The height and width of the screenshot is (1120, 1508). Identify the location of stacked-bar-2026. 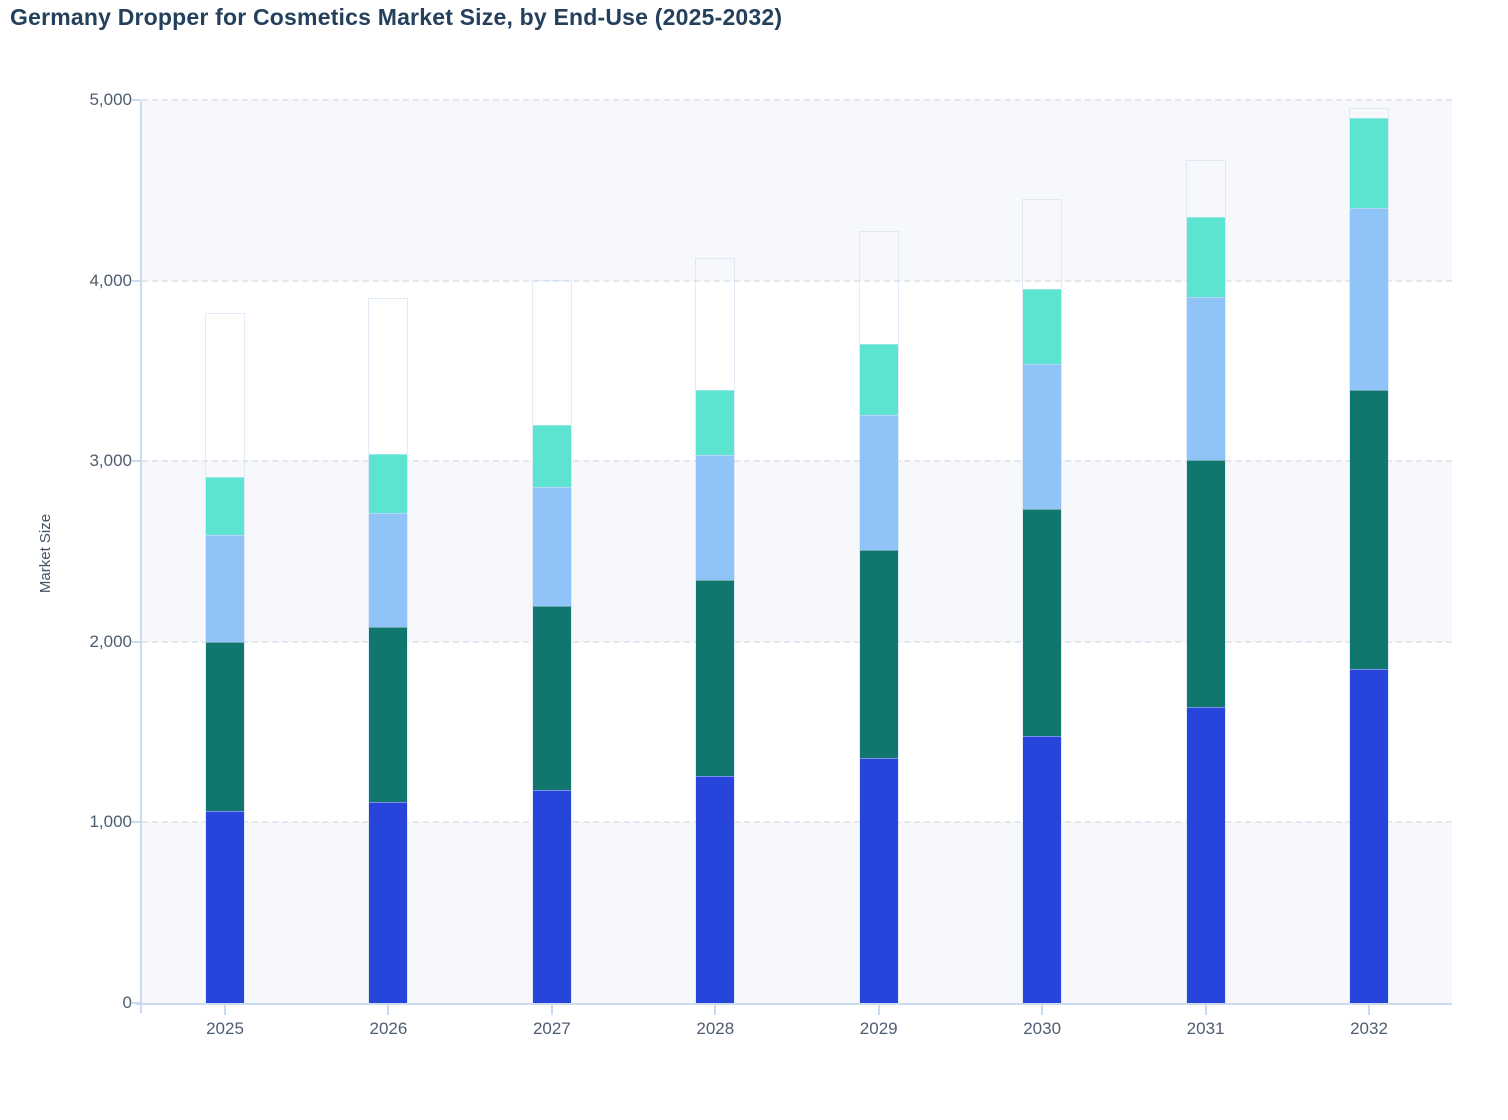
(388, 651).